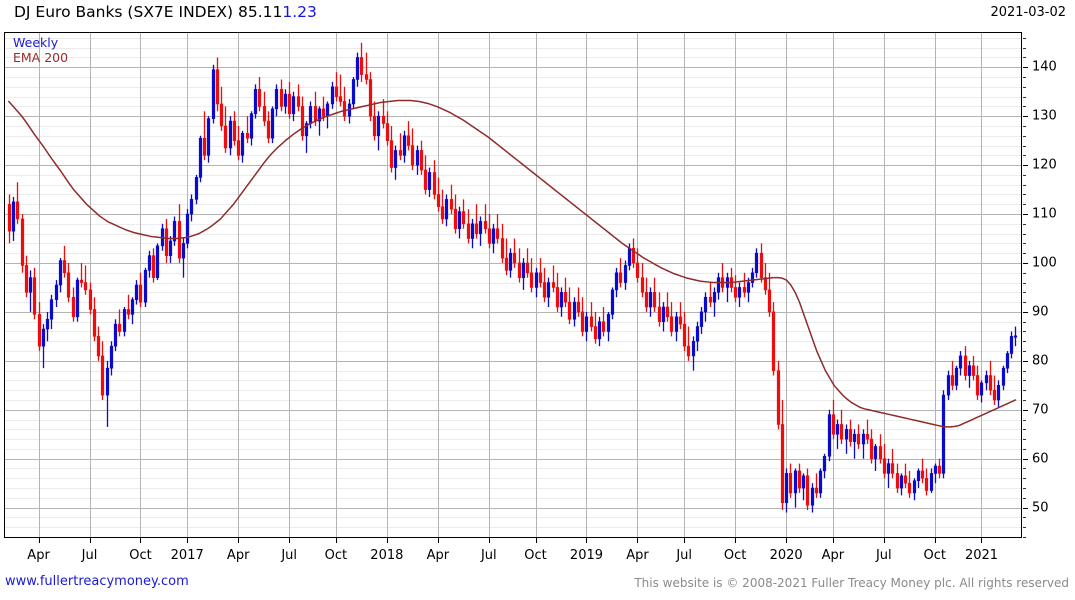 This screenshot has height=600, width=1075. I want to click on y-axis-tick-label: 140, so click(1044, 67).